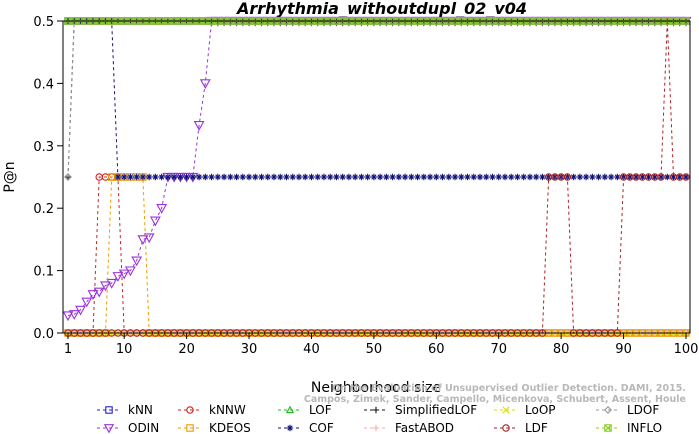 This screenshot has width=699, height=434. What do you see at coordinates (306, 427) in the screenshot?
I see `legend-entry-cof: COF` at bounding box center [306, 427].